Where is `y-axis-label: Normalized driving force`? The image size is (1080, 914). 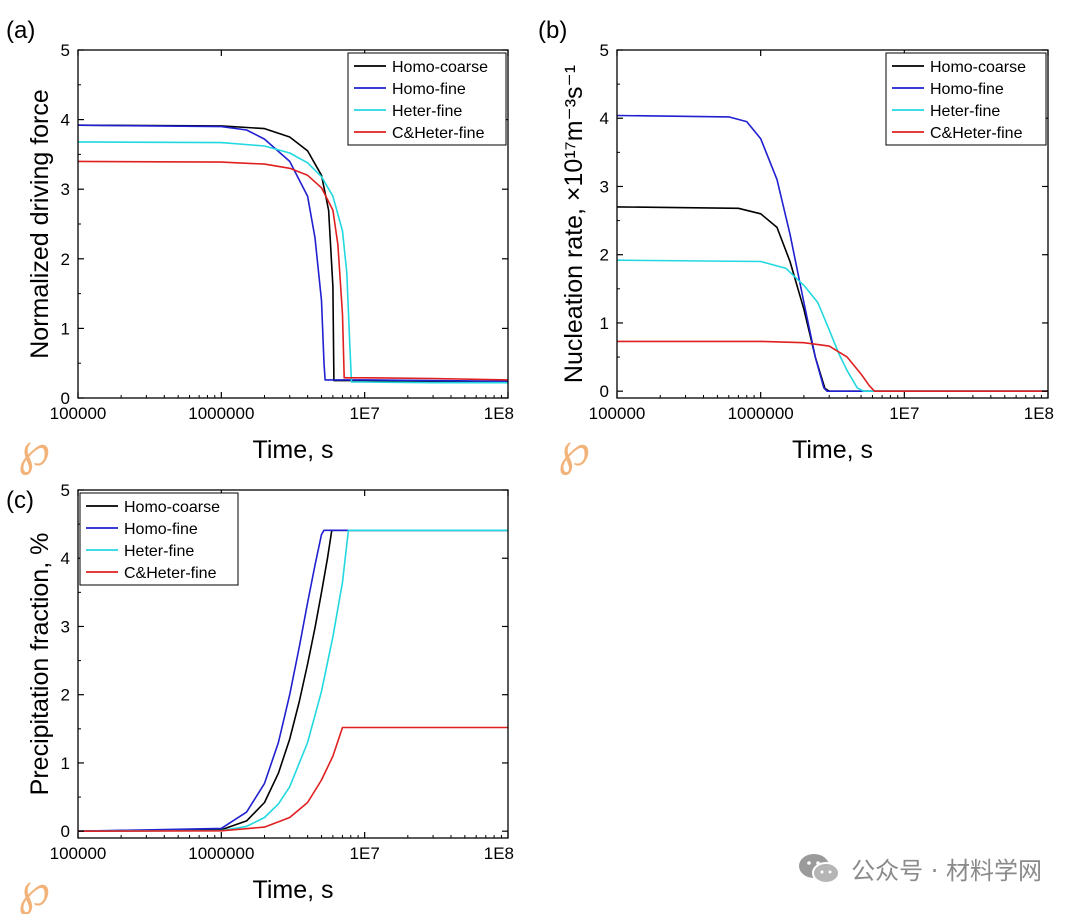 y-axis-label: Normalized driving force is located at coordinates (40, 224).